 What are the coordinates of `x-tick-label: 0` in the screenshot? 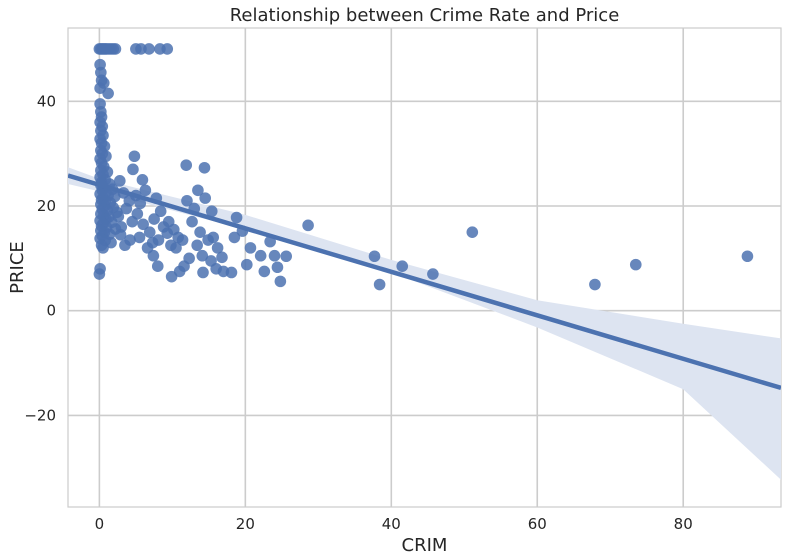 It's located at (100, 524).